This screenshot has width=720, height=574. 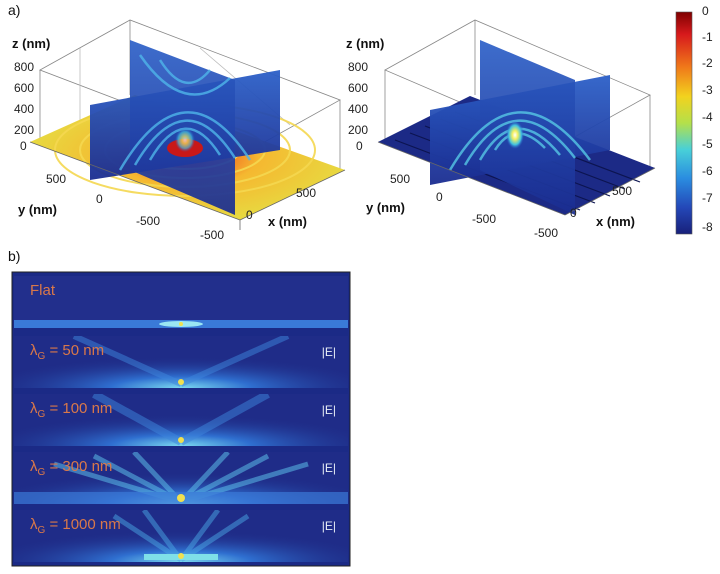 What do you see at coordinates (181, 420) in the screenshot?
I see `strip-lambda-100: λG = 100 nm |E|` at bounding box center [181, 420].